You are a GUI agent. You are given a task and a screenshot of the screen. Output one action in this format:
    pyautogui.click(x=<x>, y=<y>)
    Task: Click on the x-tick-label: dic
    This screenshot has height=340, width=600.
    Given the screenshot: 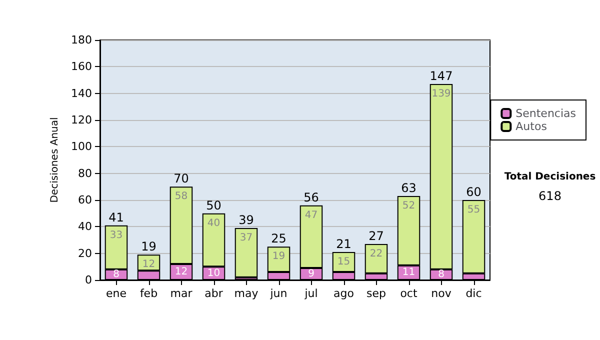 What is the action you would take?
    pyautogui.click(x=474, y=293)
    